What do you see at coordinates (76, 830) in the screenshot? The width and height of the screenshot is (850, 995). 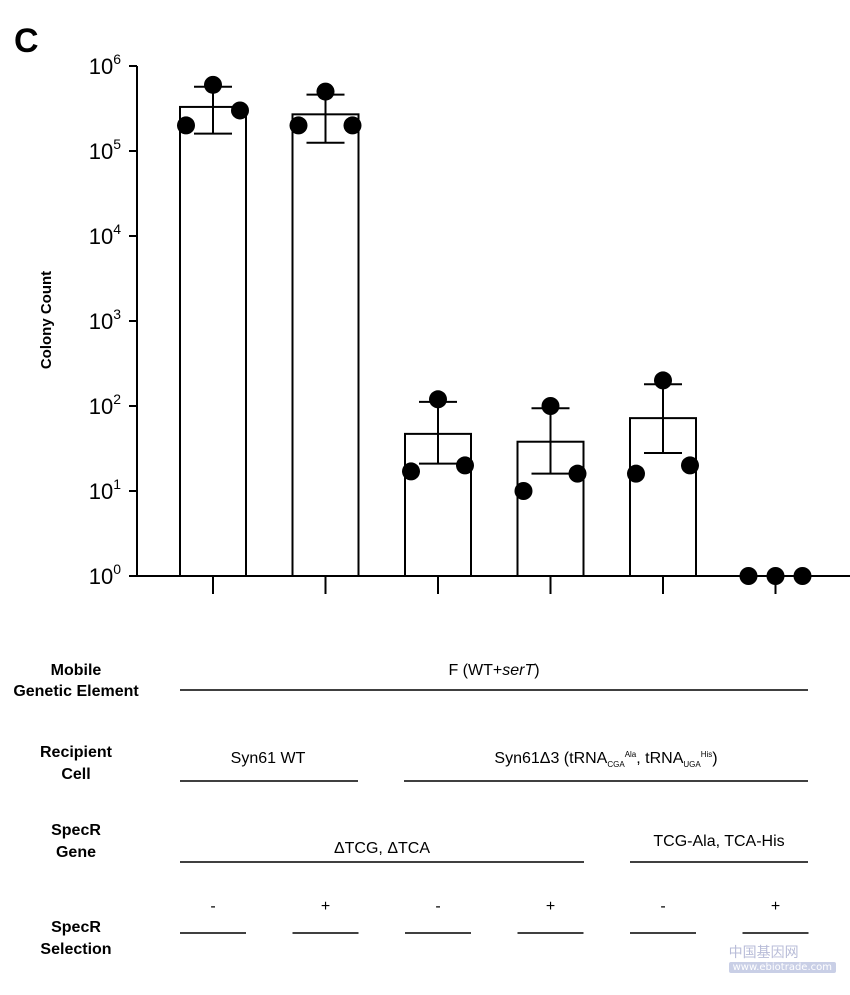 I see `specr-gene-label-line1: SpecR` at bounding box center [76, 830].